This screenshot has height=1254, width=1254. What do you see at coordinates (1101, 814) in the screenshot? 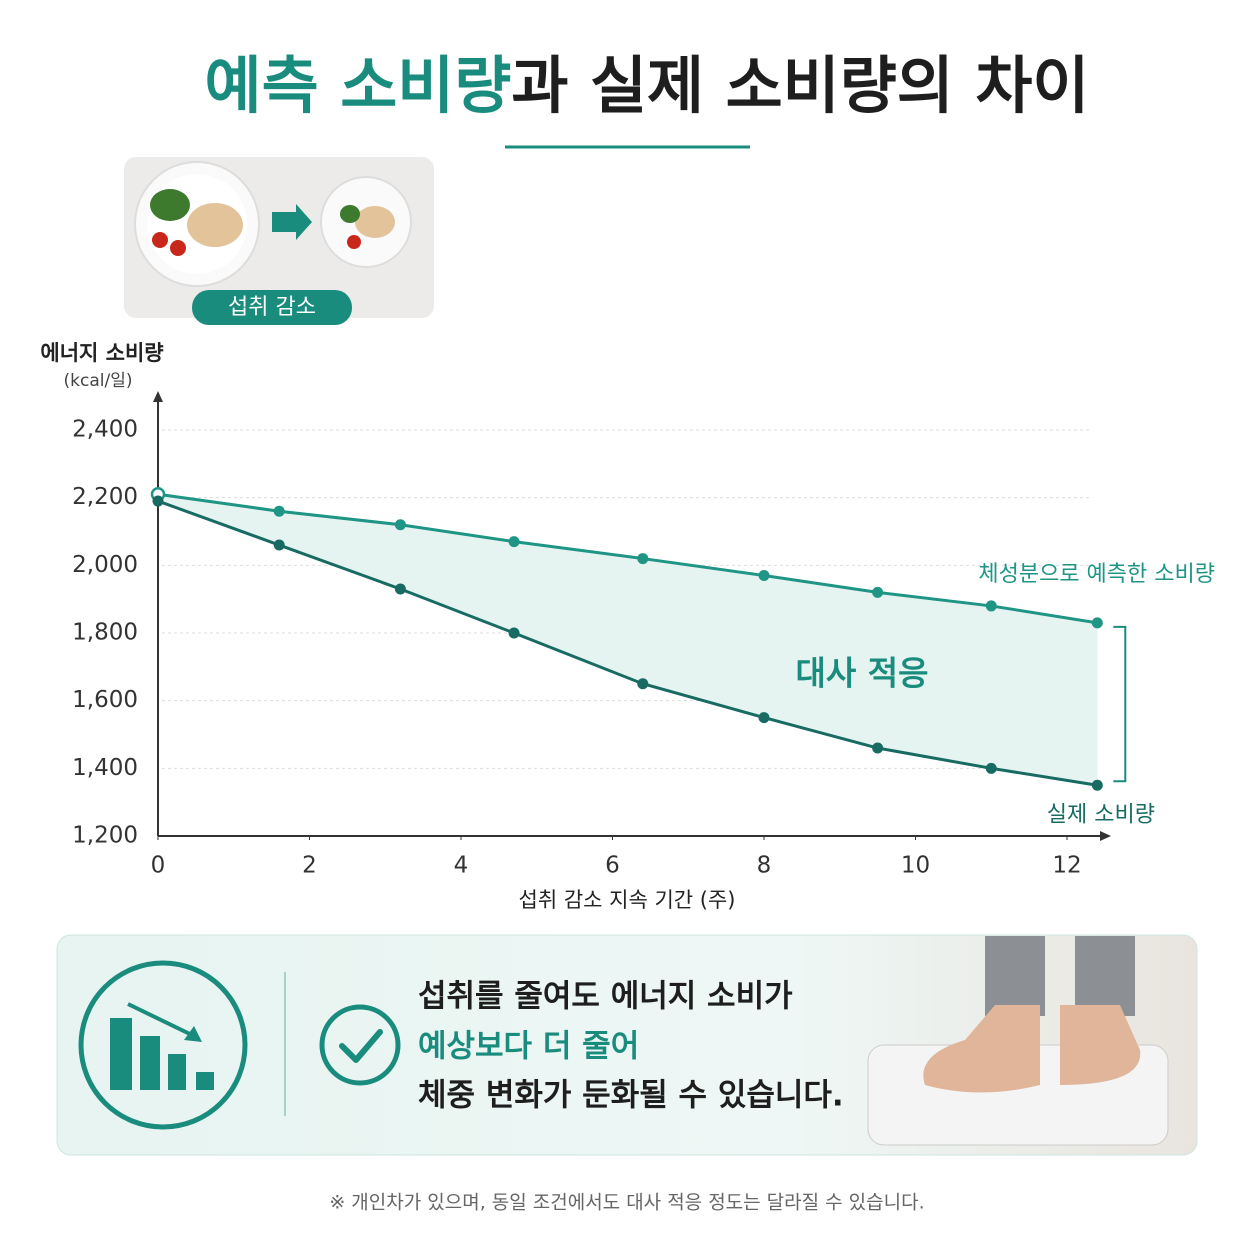
I see `series-label: 실제 소비량` at bounding box center [1101, 814].